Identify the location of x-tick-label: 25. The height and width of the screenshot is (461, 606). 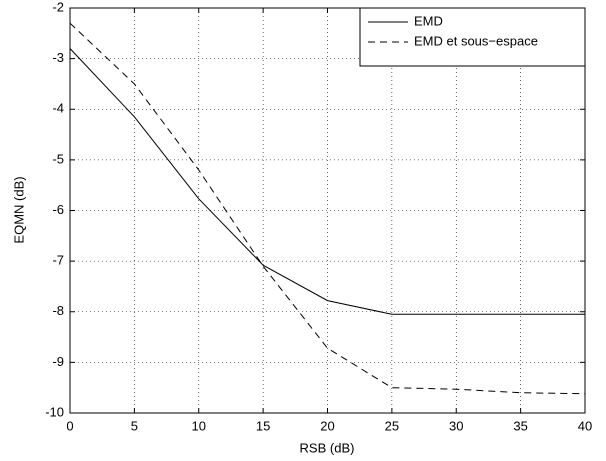
(392, 425).